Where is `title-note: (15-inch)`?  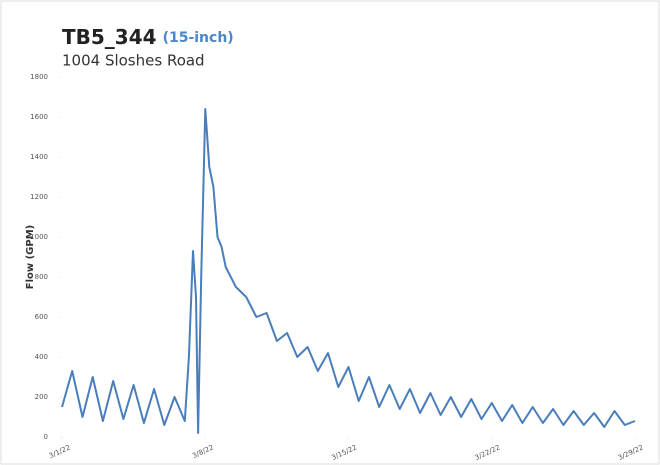
title-note: (15-inch) is located at coordinates (198, 38).